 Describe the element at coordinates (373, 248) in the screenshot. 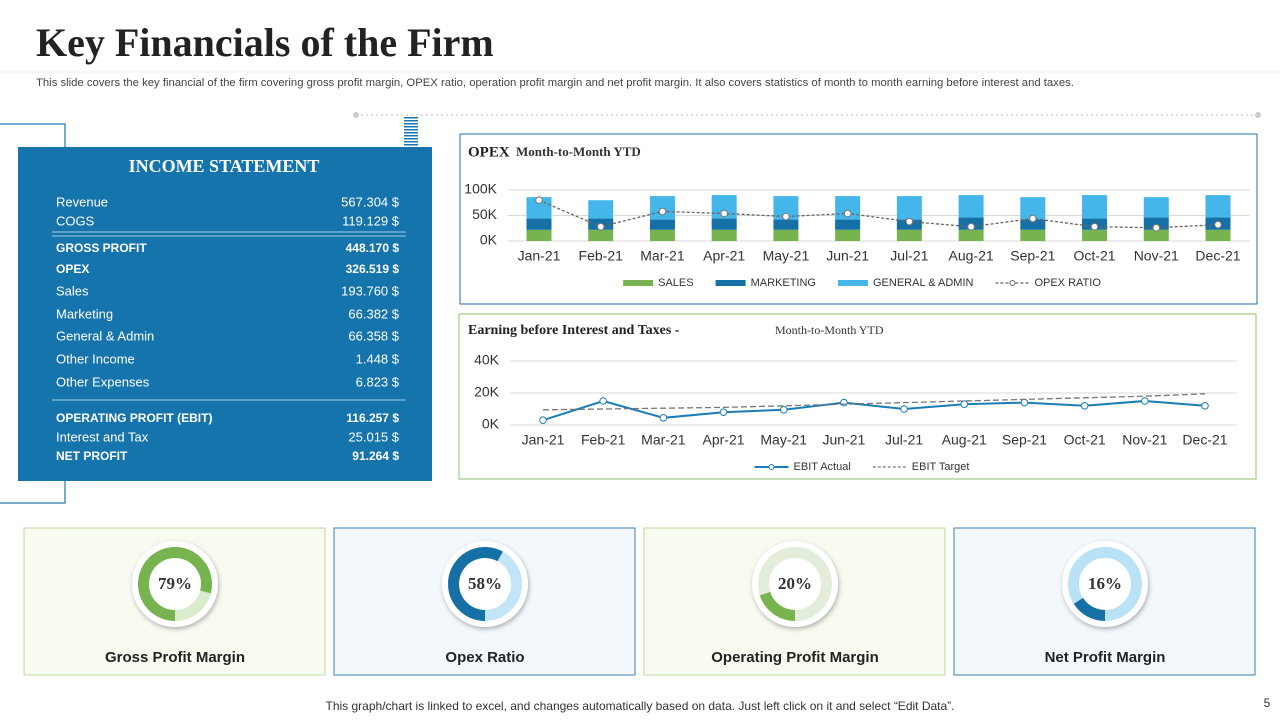

I see `row-value: 448.170 $` at that location.